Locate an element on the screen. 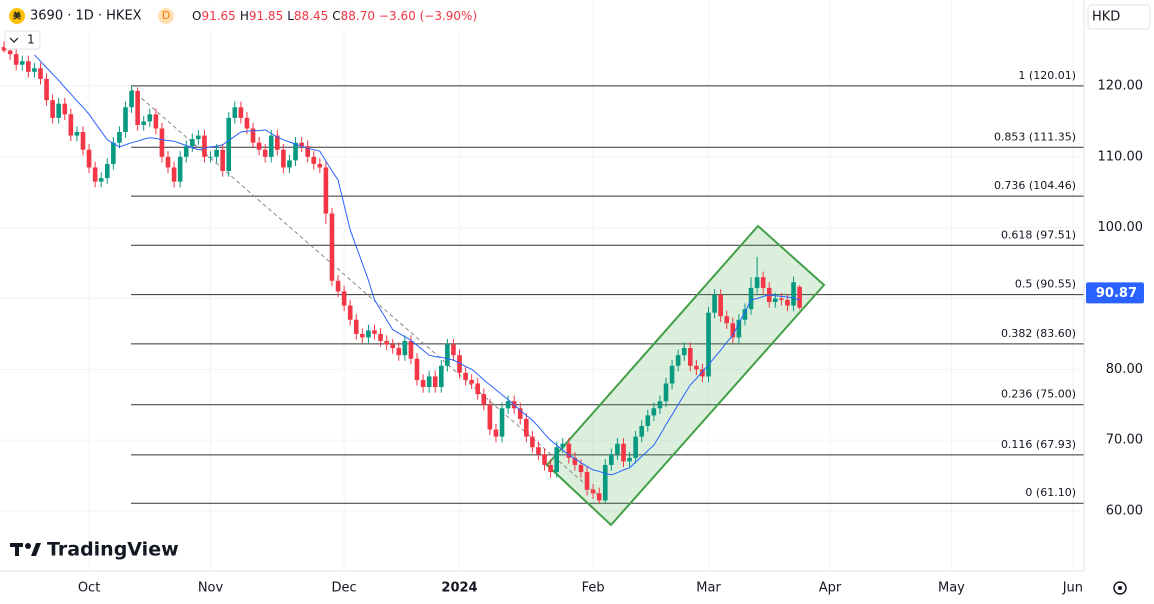  ohlc: O91.65 H91.85 L88.45 C88.70 −3.60 (−3.90%) is located at coordinates (334, 16).